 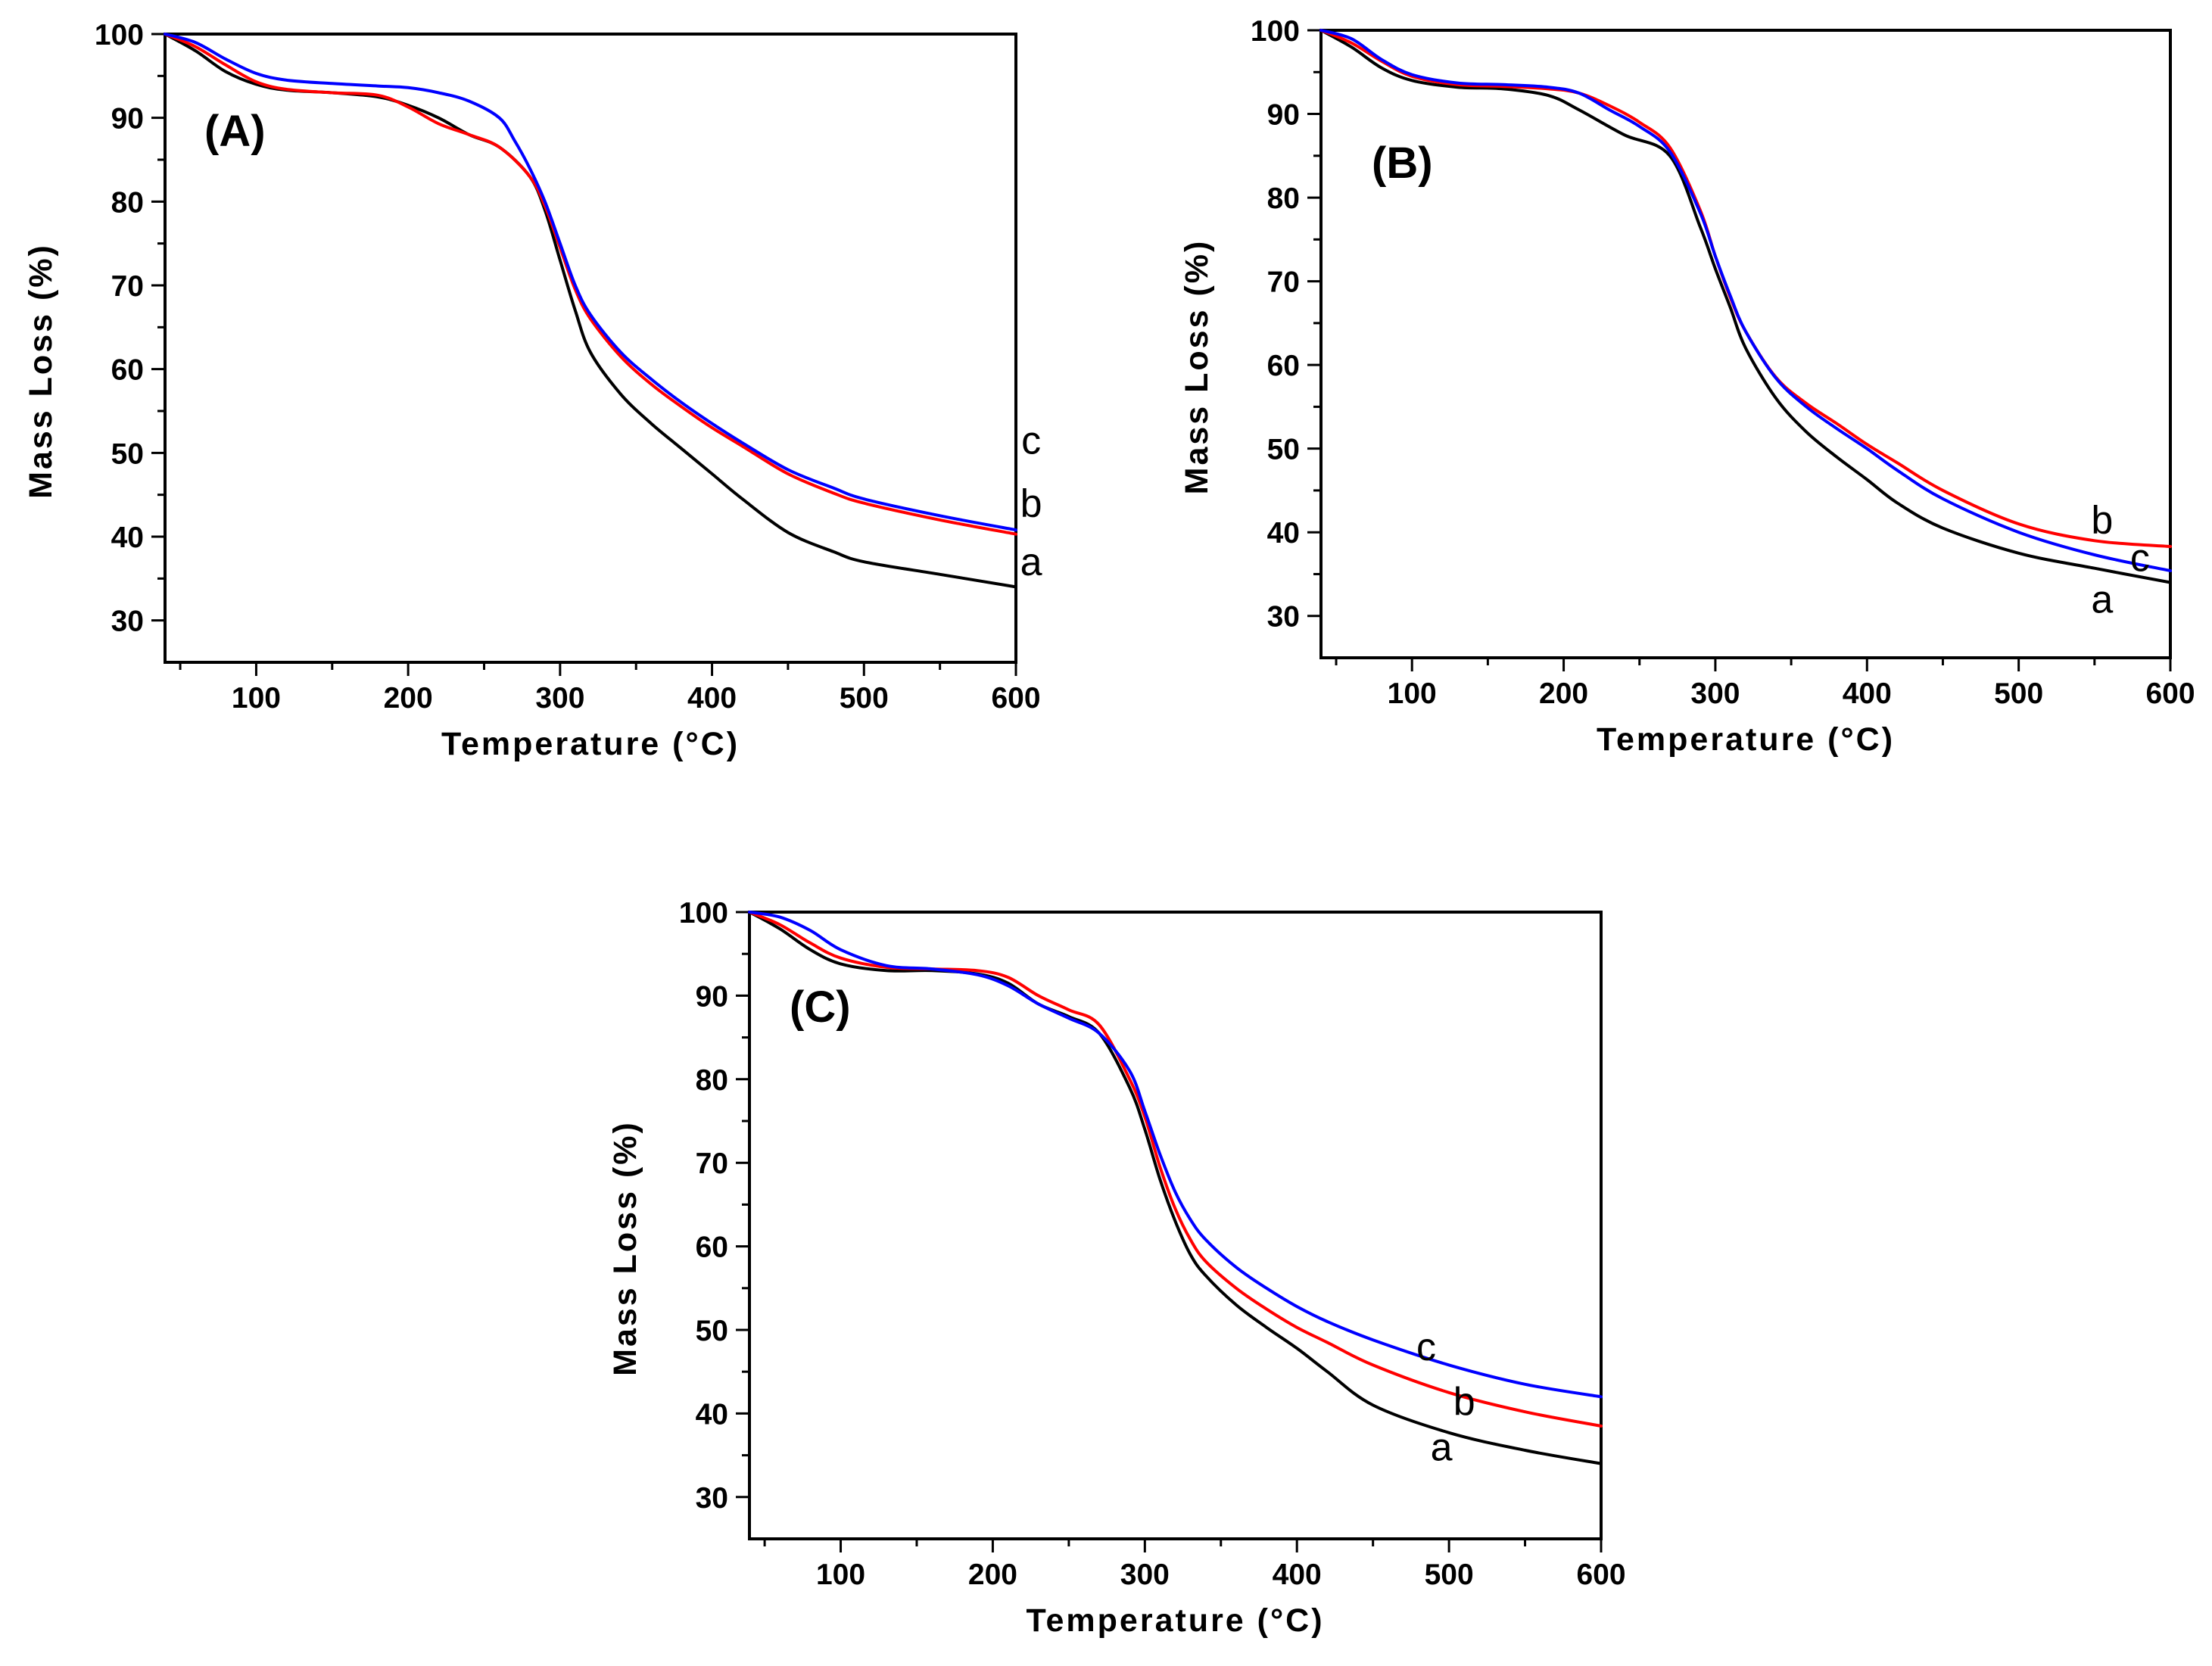 I want to click on panel-label: (C), so click(x=820, y=1007).